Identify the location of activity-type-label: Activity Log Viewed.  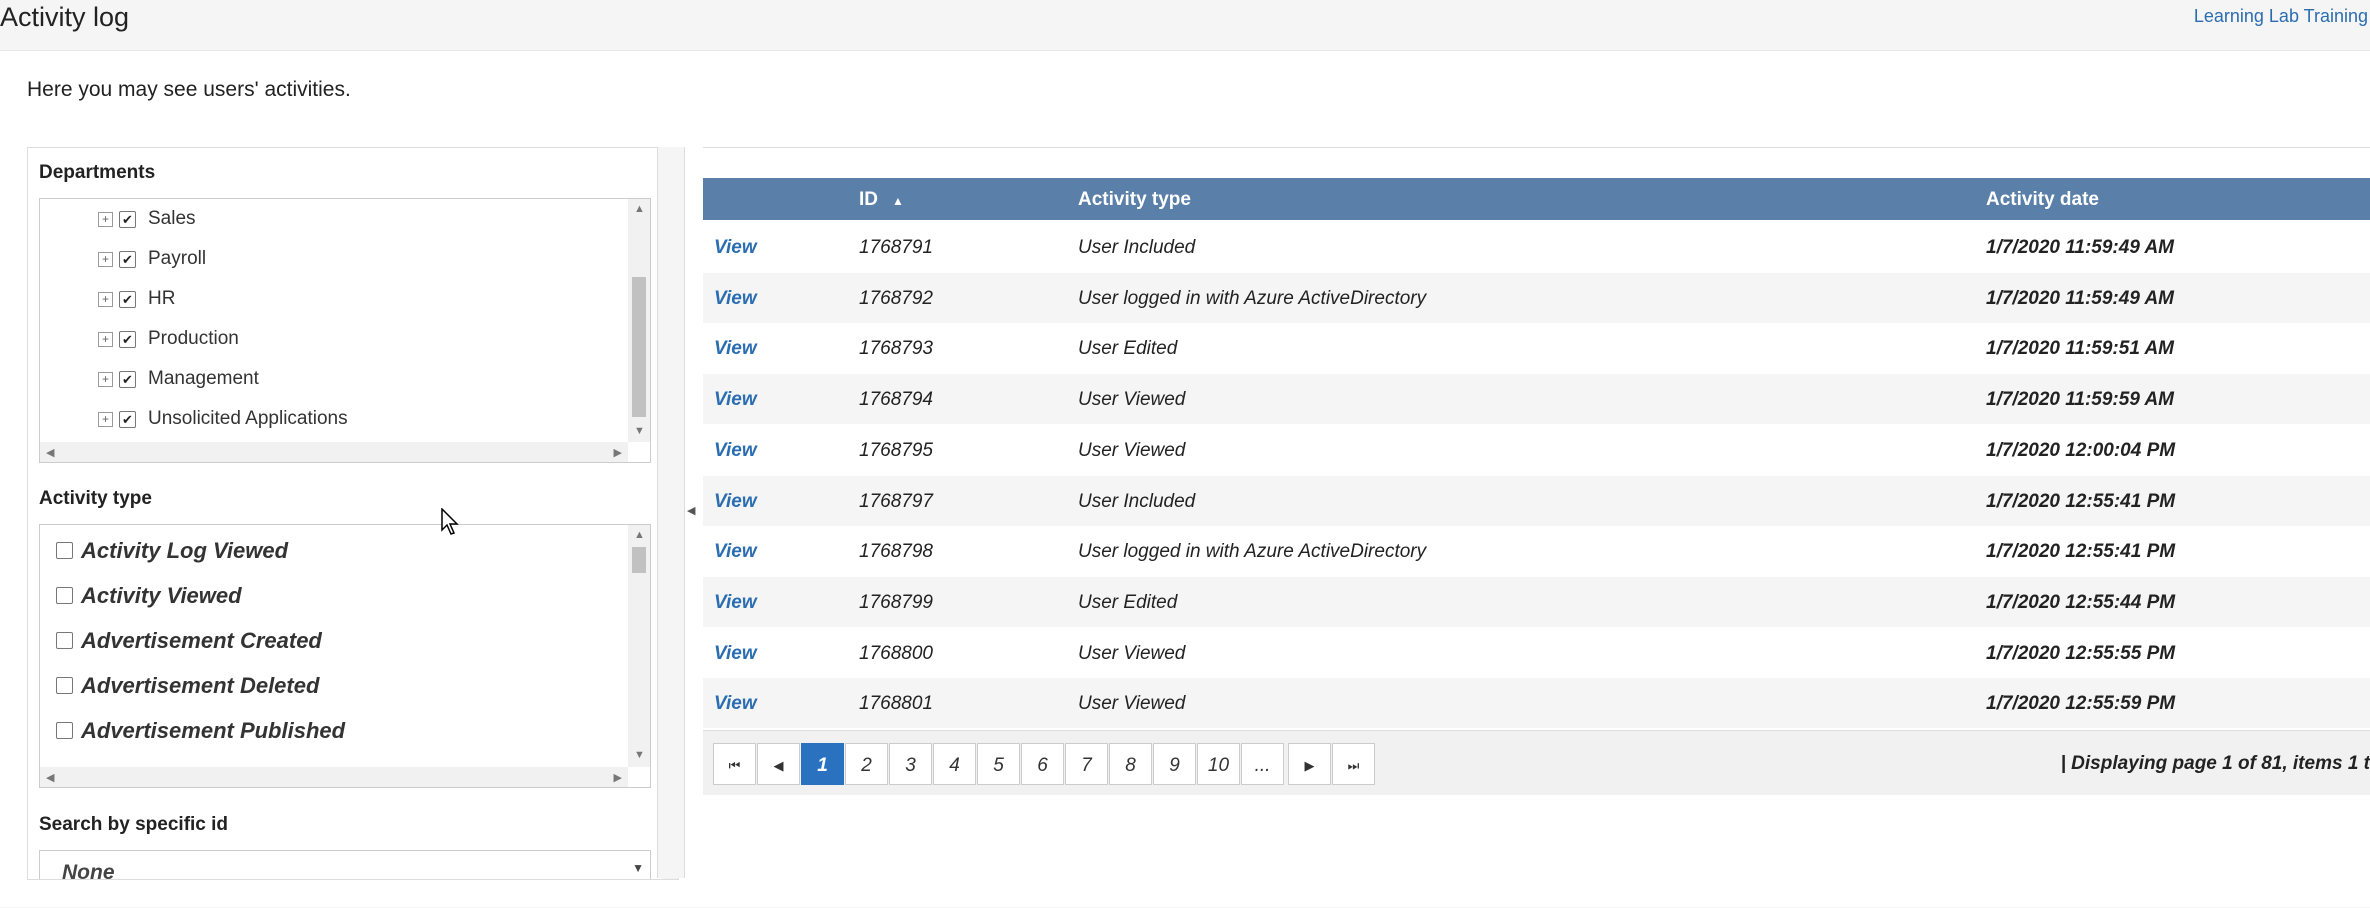
(185, 550).